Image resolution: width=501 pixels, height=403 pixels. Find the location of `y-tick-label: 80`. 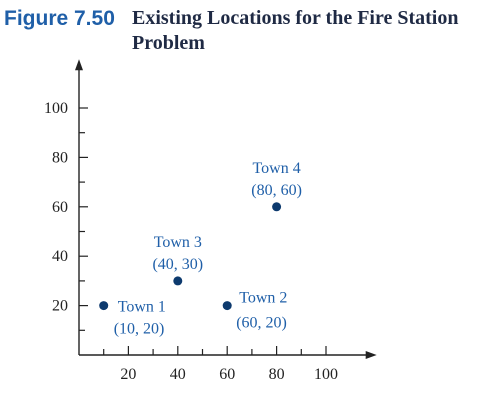

y-tick-label: 80 is located at coordinates (60, 157).